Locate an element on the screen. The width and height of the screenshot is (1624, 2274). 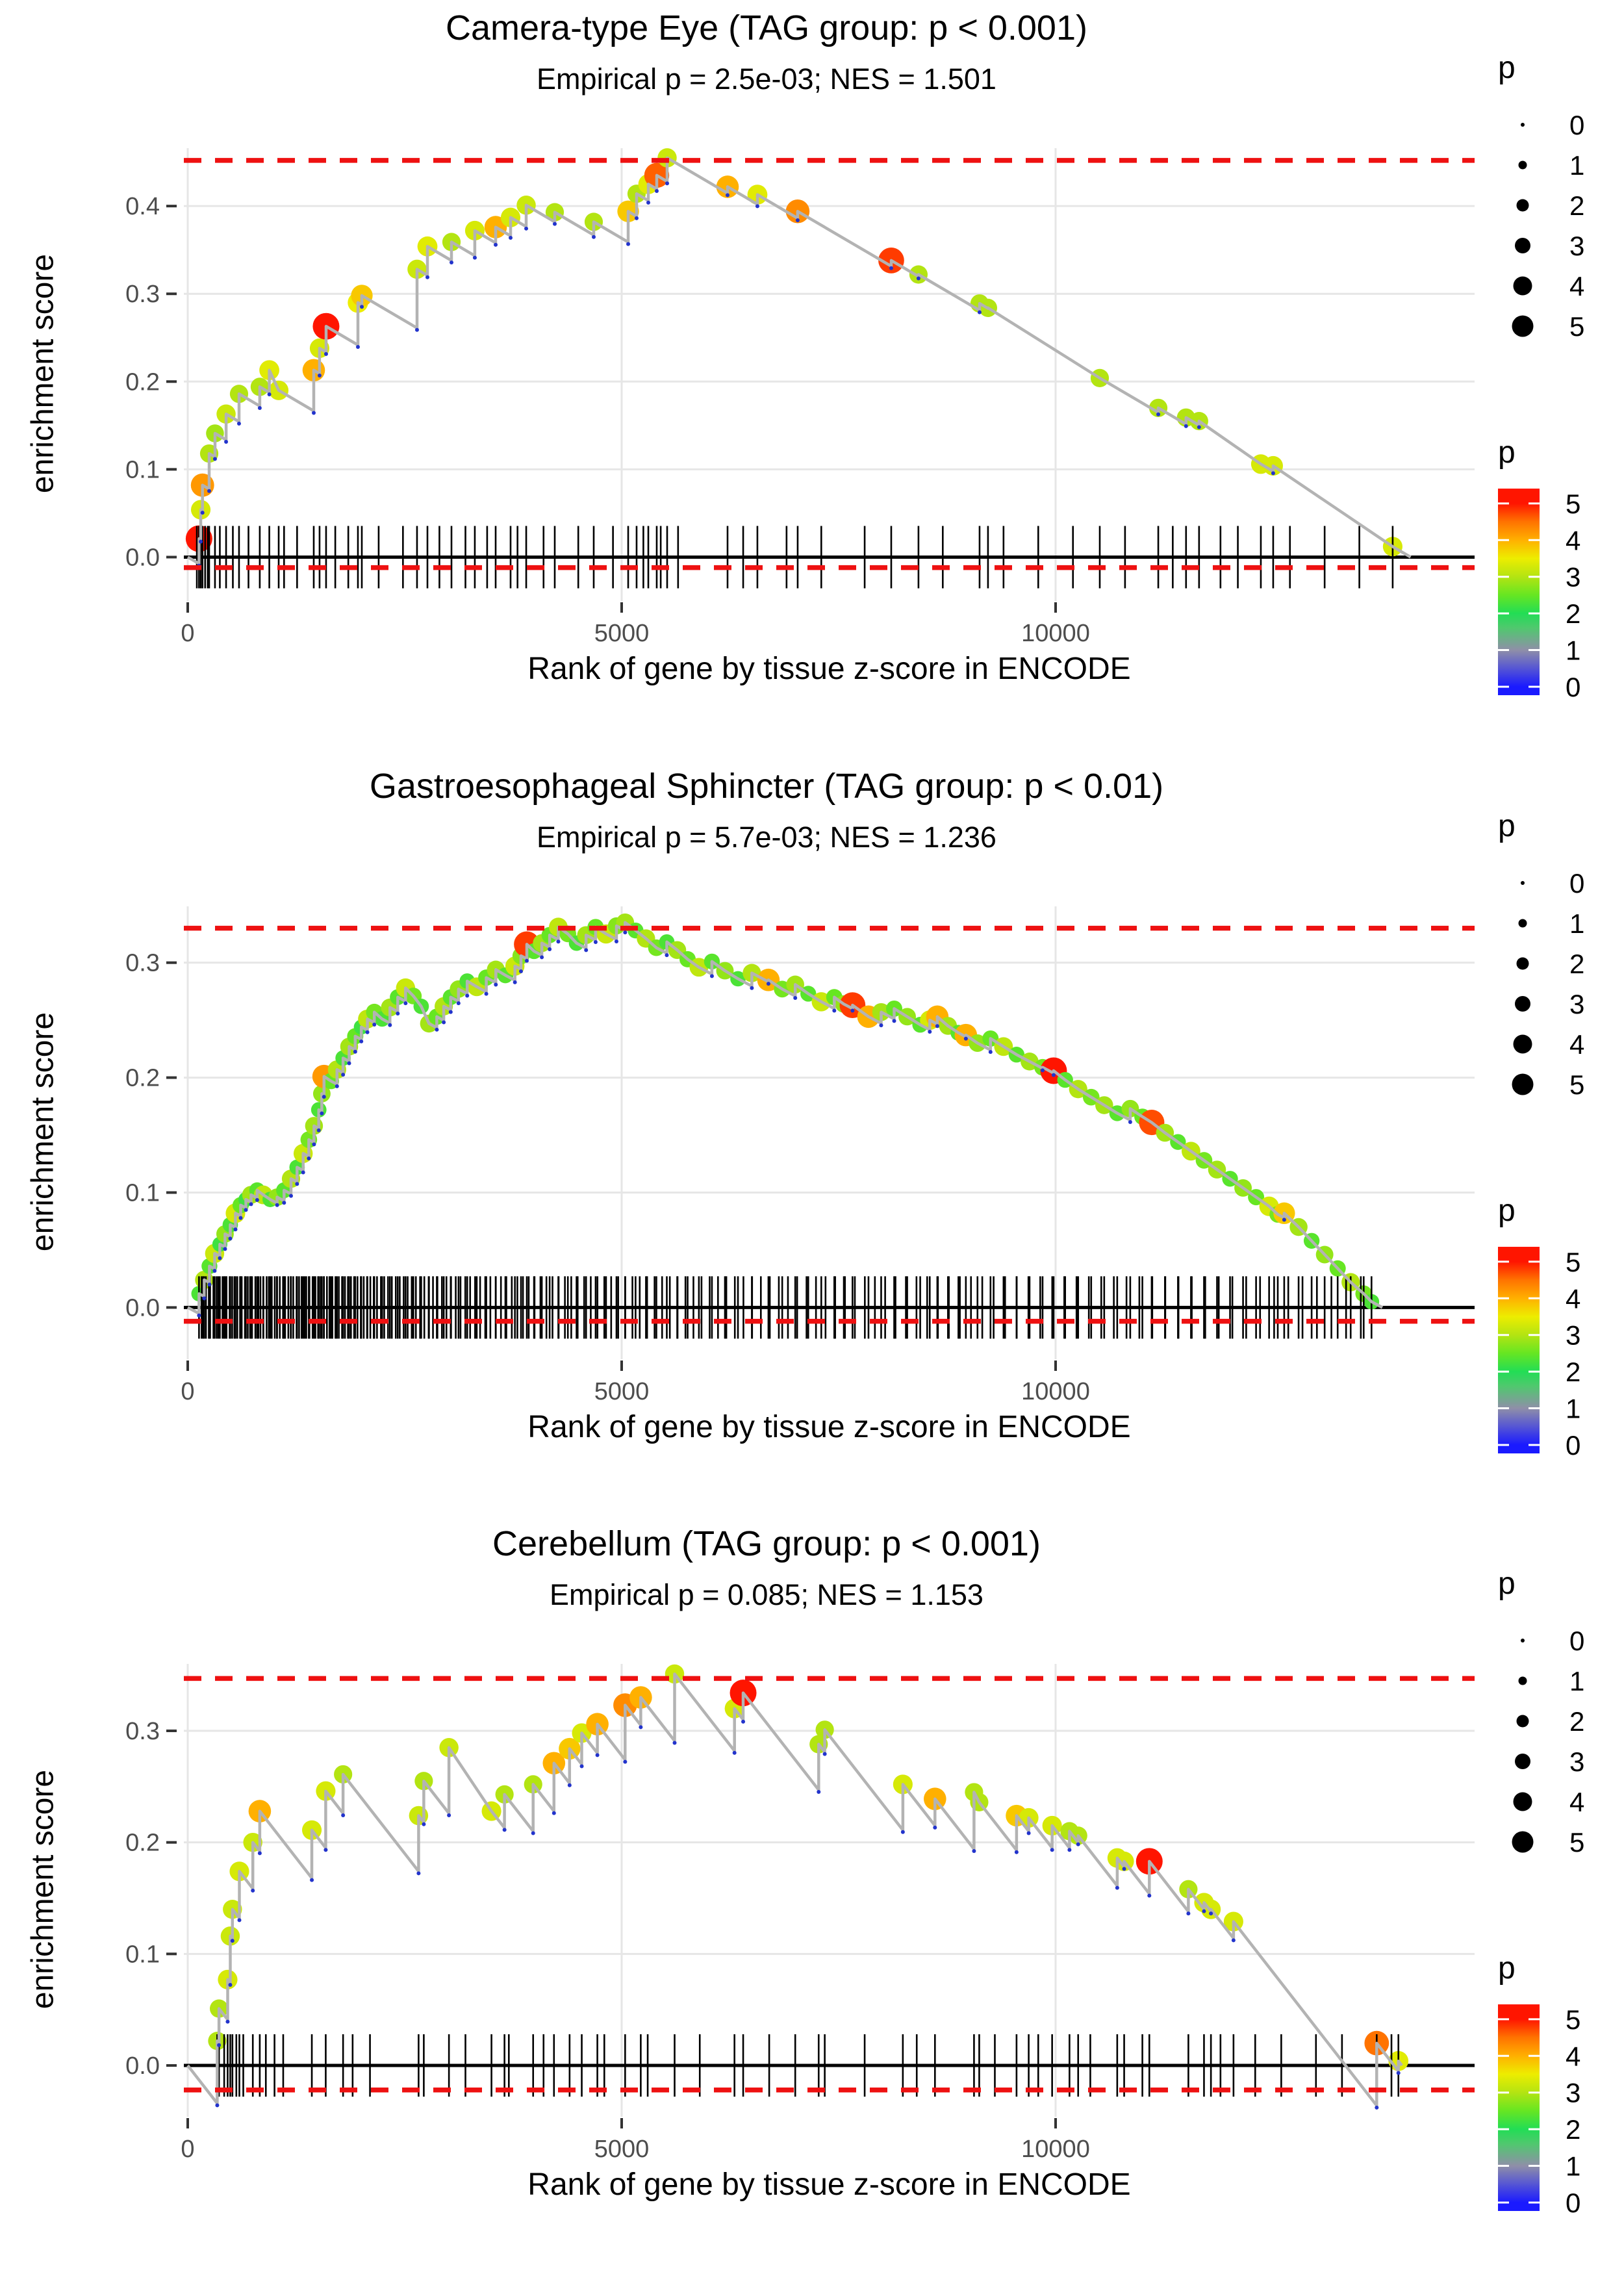
color-legend-label: 3 is located at coordinates (1573, 2093).